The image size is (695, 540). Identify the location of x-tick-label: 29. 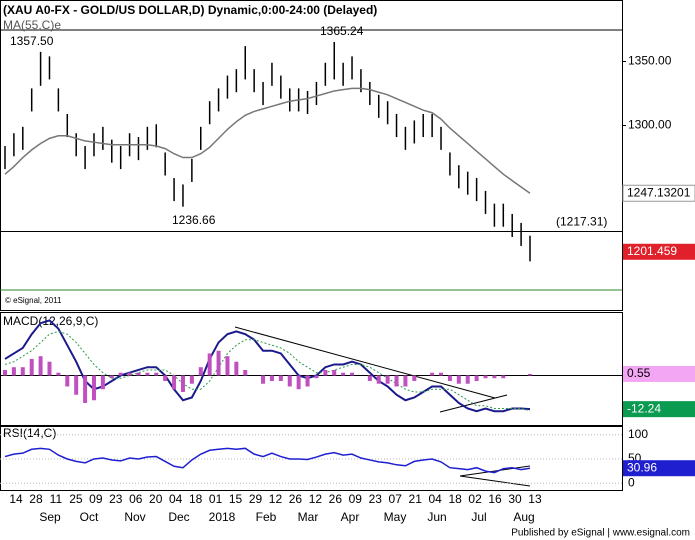
(256, 499).